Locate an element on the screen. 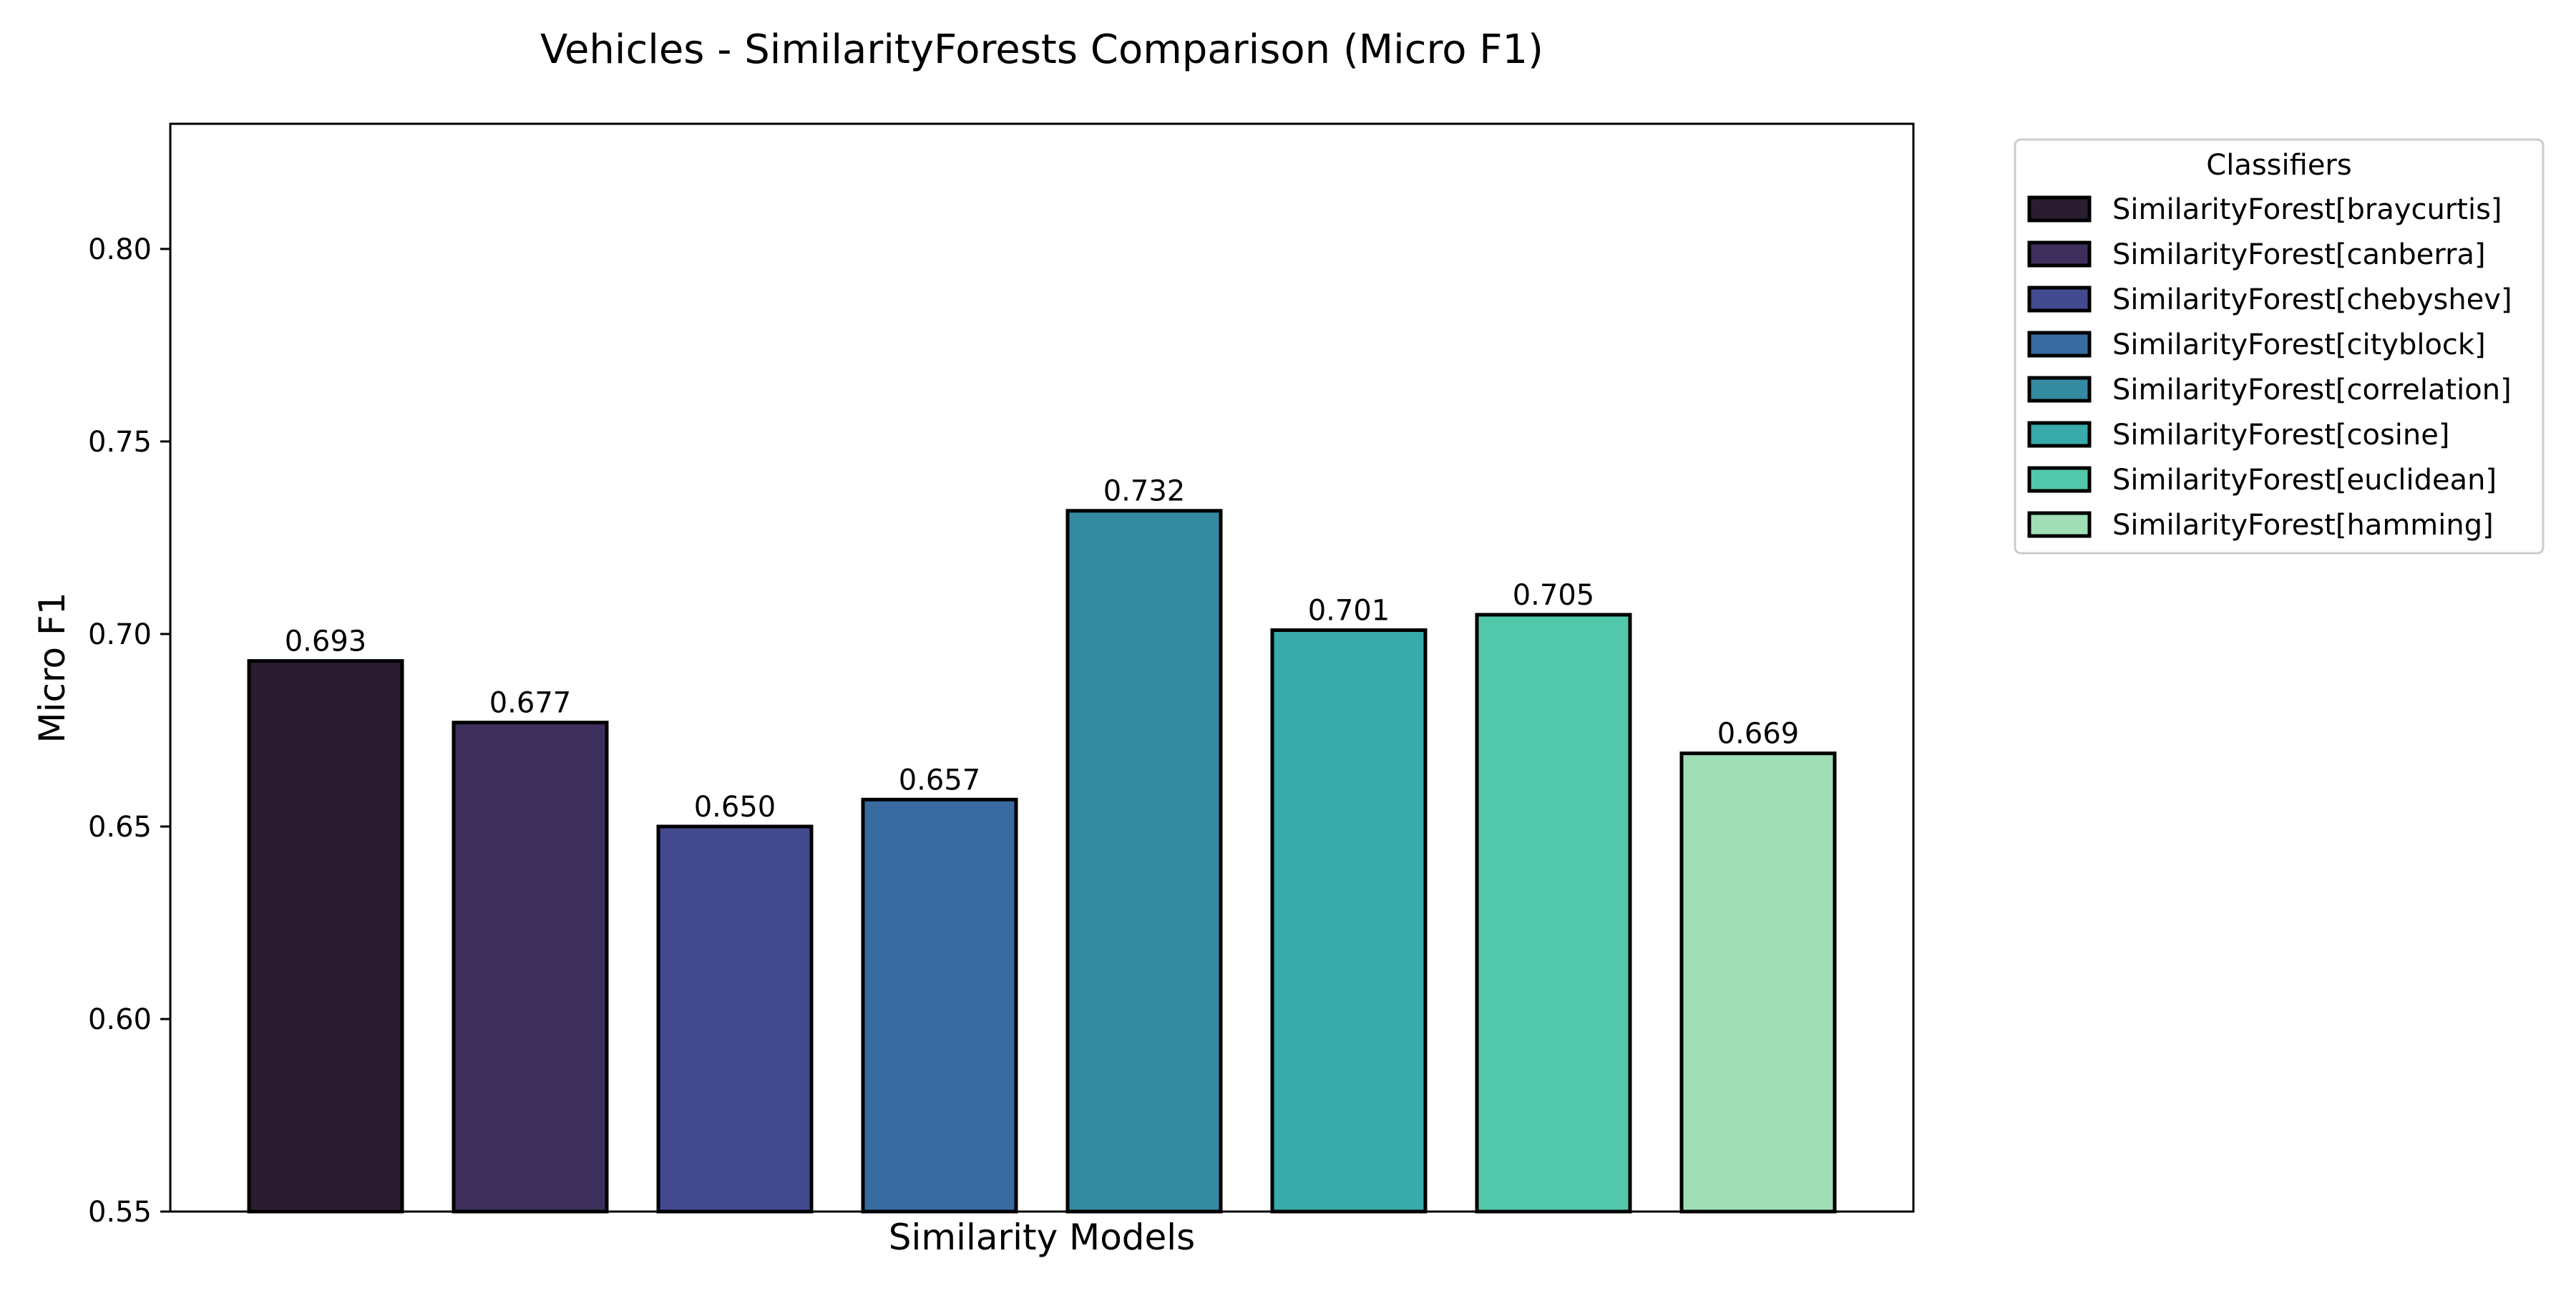  legend-entry-label: SimilarityForest[cosine] is located at coordinates (2280, 435).